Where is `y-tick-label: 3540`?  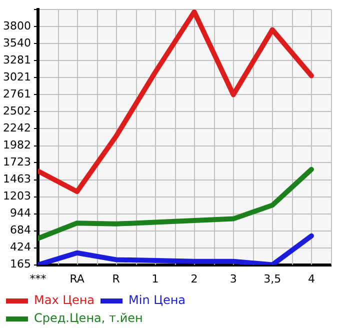
y-tick-label: 3540 is located at coordinates (16, 43).